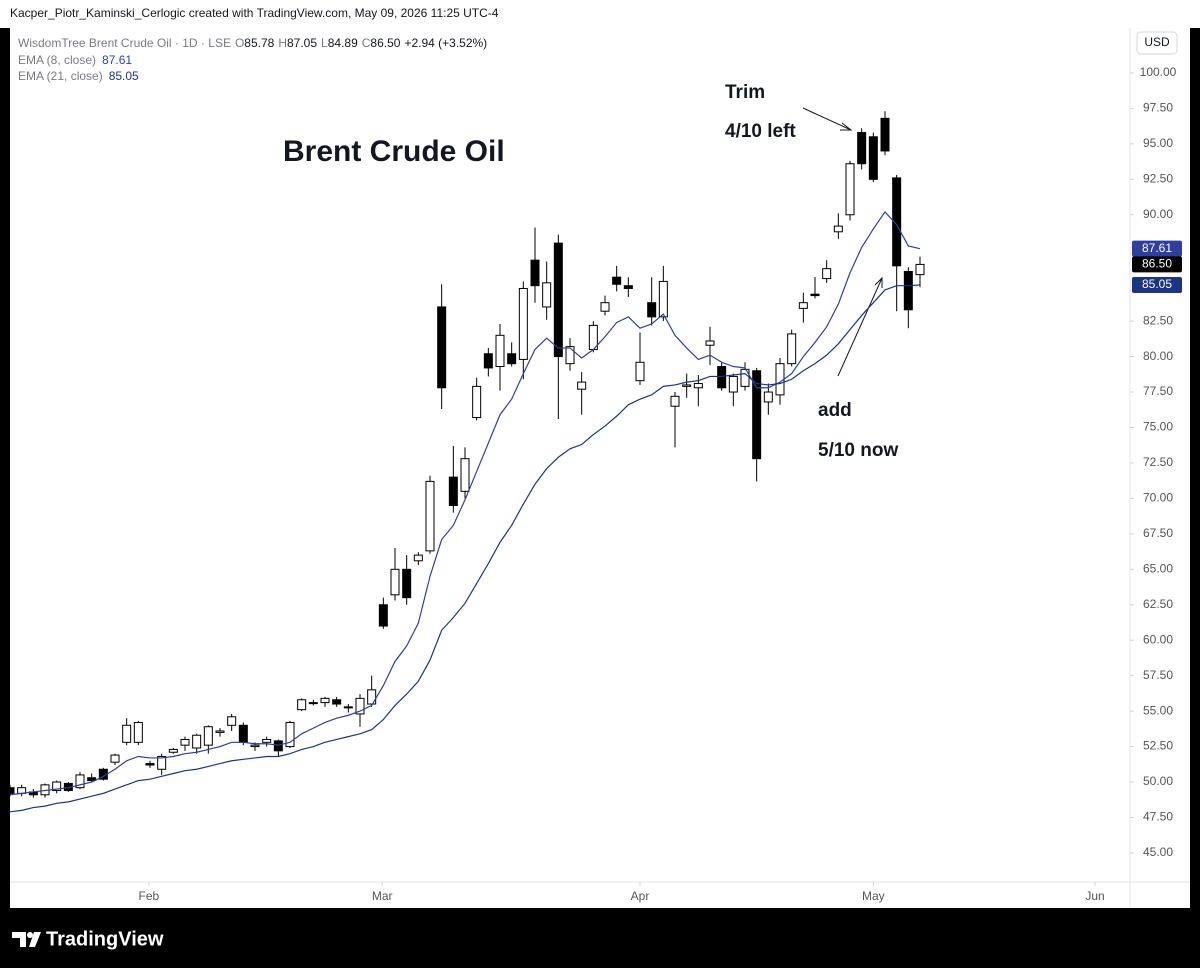 The width and height of the screenshot is (1200, 968). What do you see at coordinates (1157, 43) in the screenshot?
I see `currency-button` at bounding box center [1157, 43].